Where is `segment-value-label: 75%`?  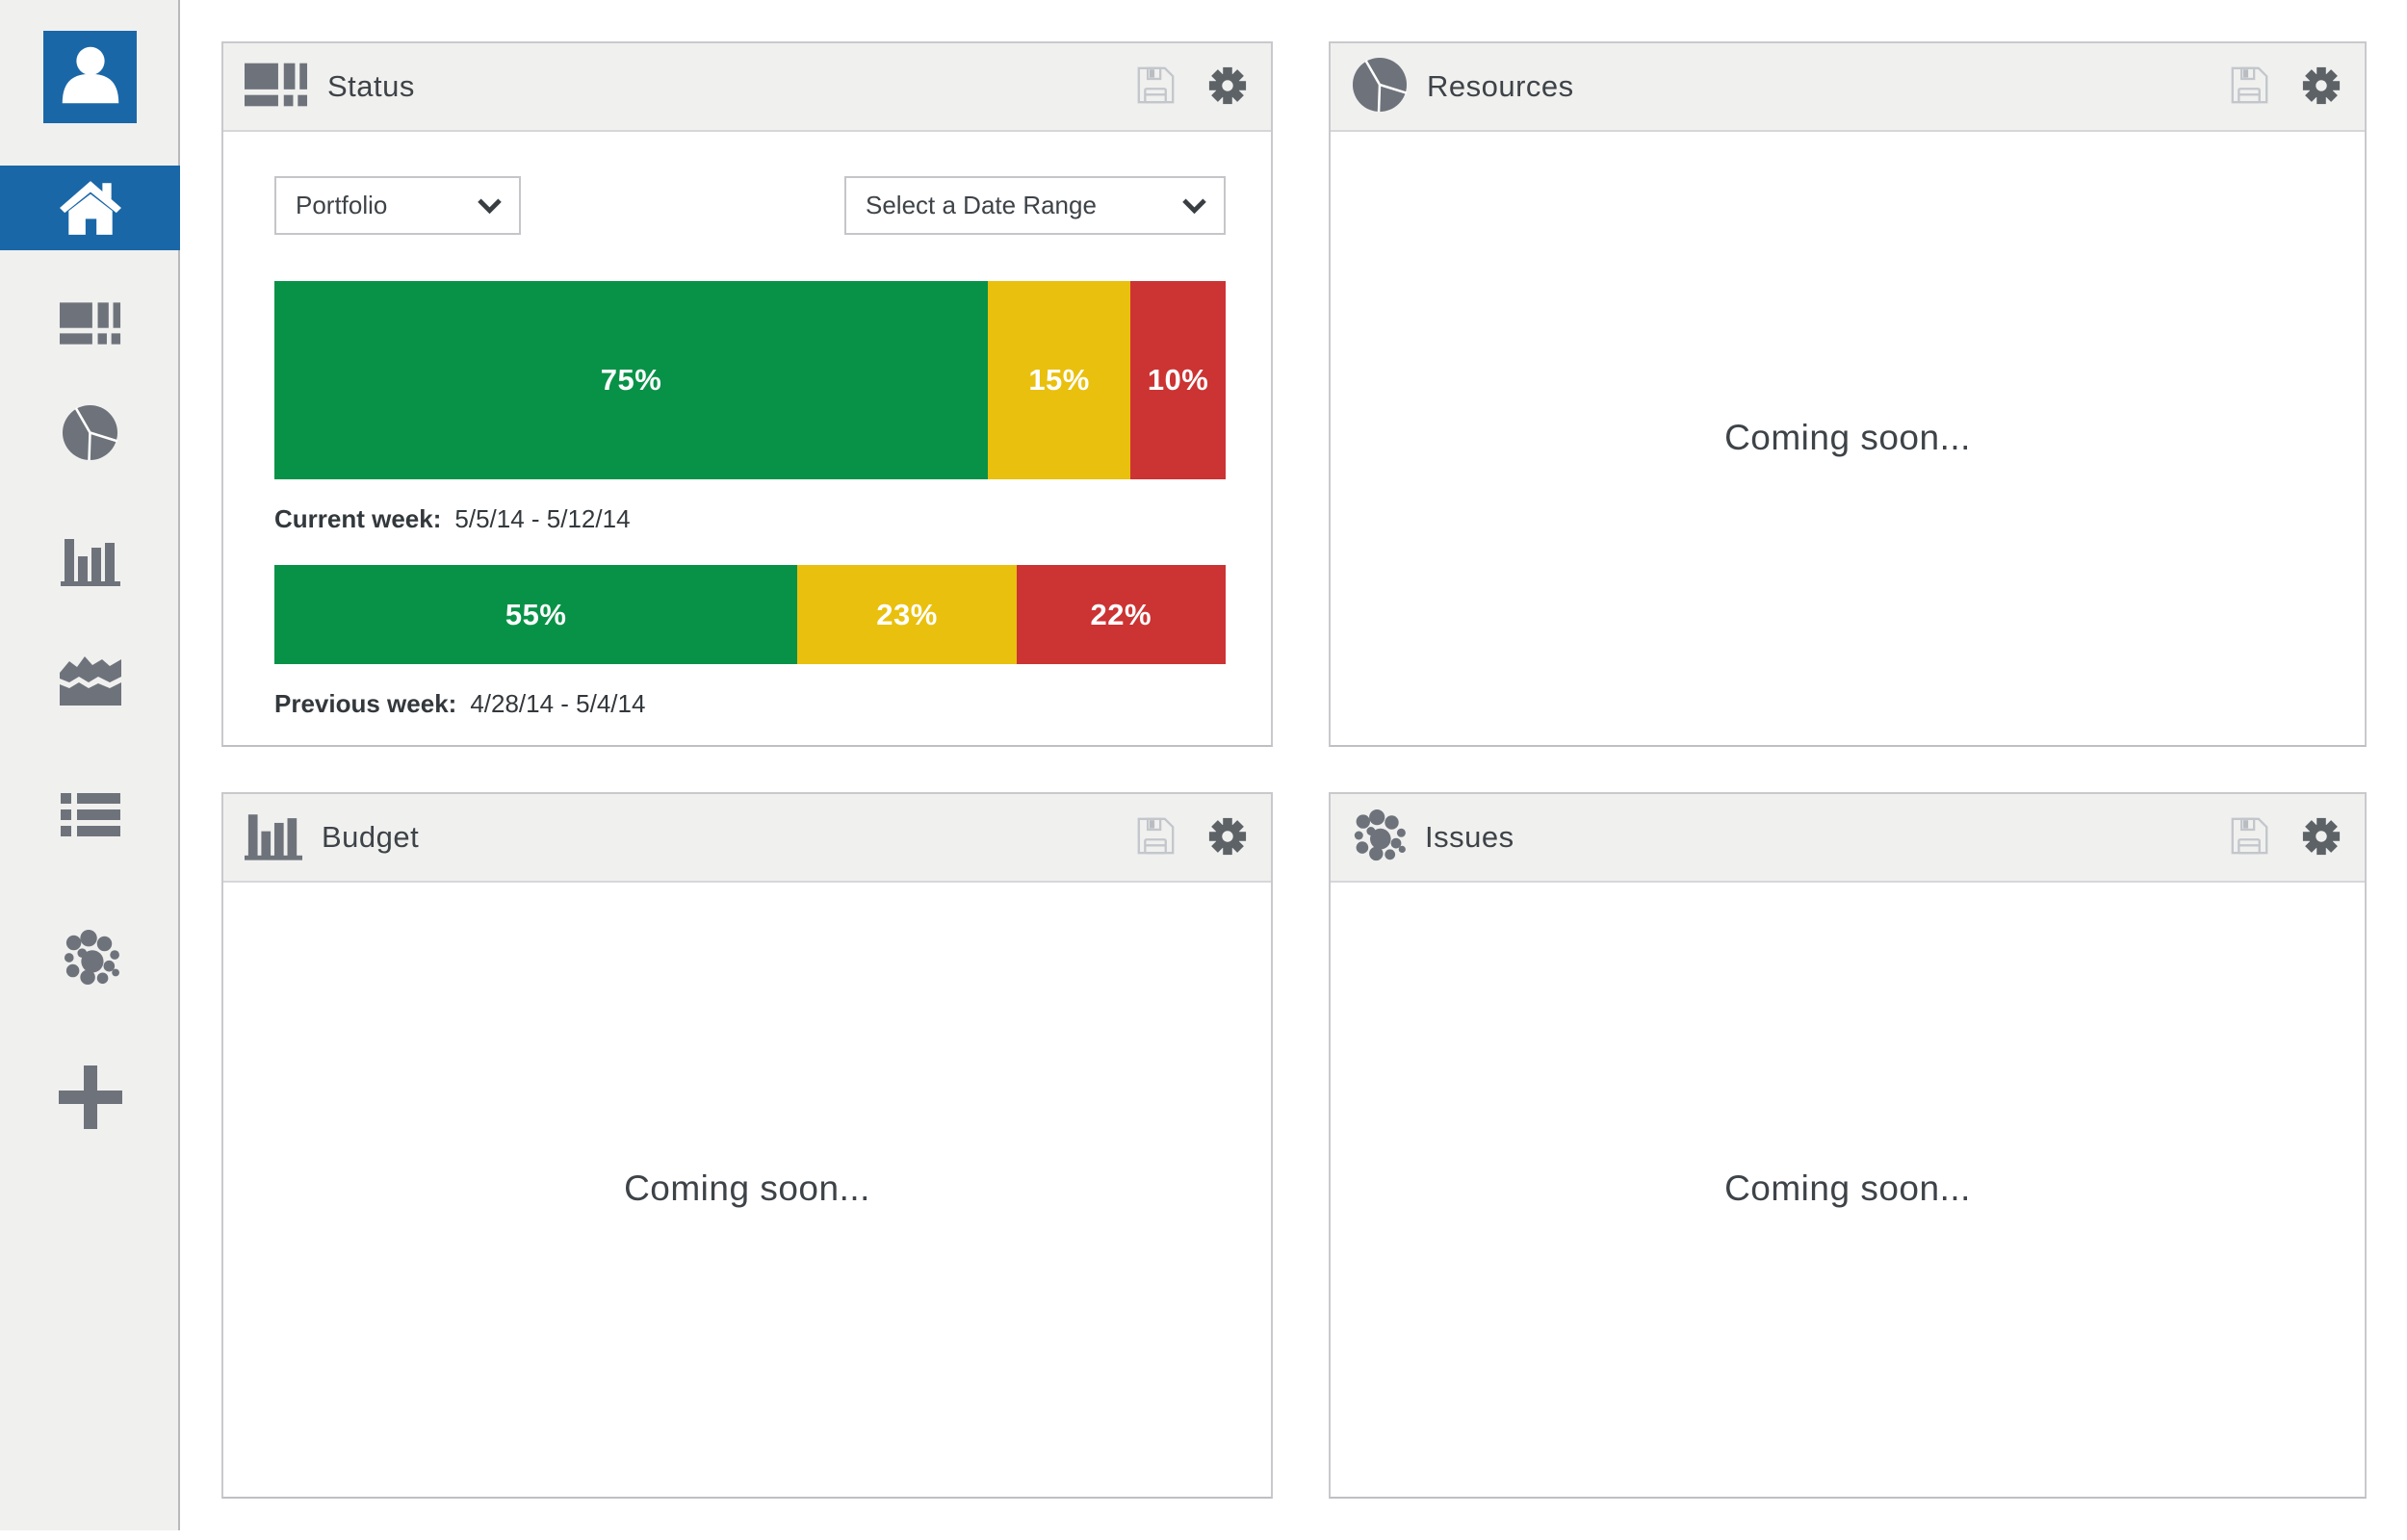 segment-value-label: 75% is located at coordinates (631, 380).